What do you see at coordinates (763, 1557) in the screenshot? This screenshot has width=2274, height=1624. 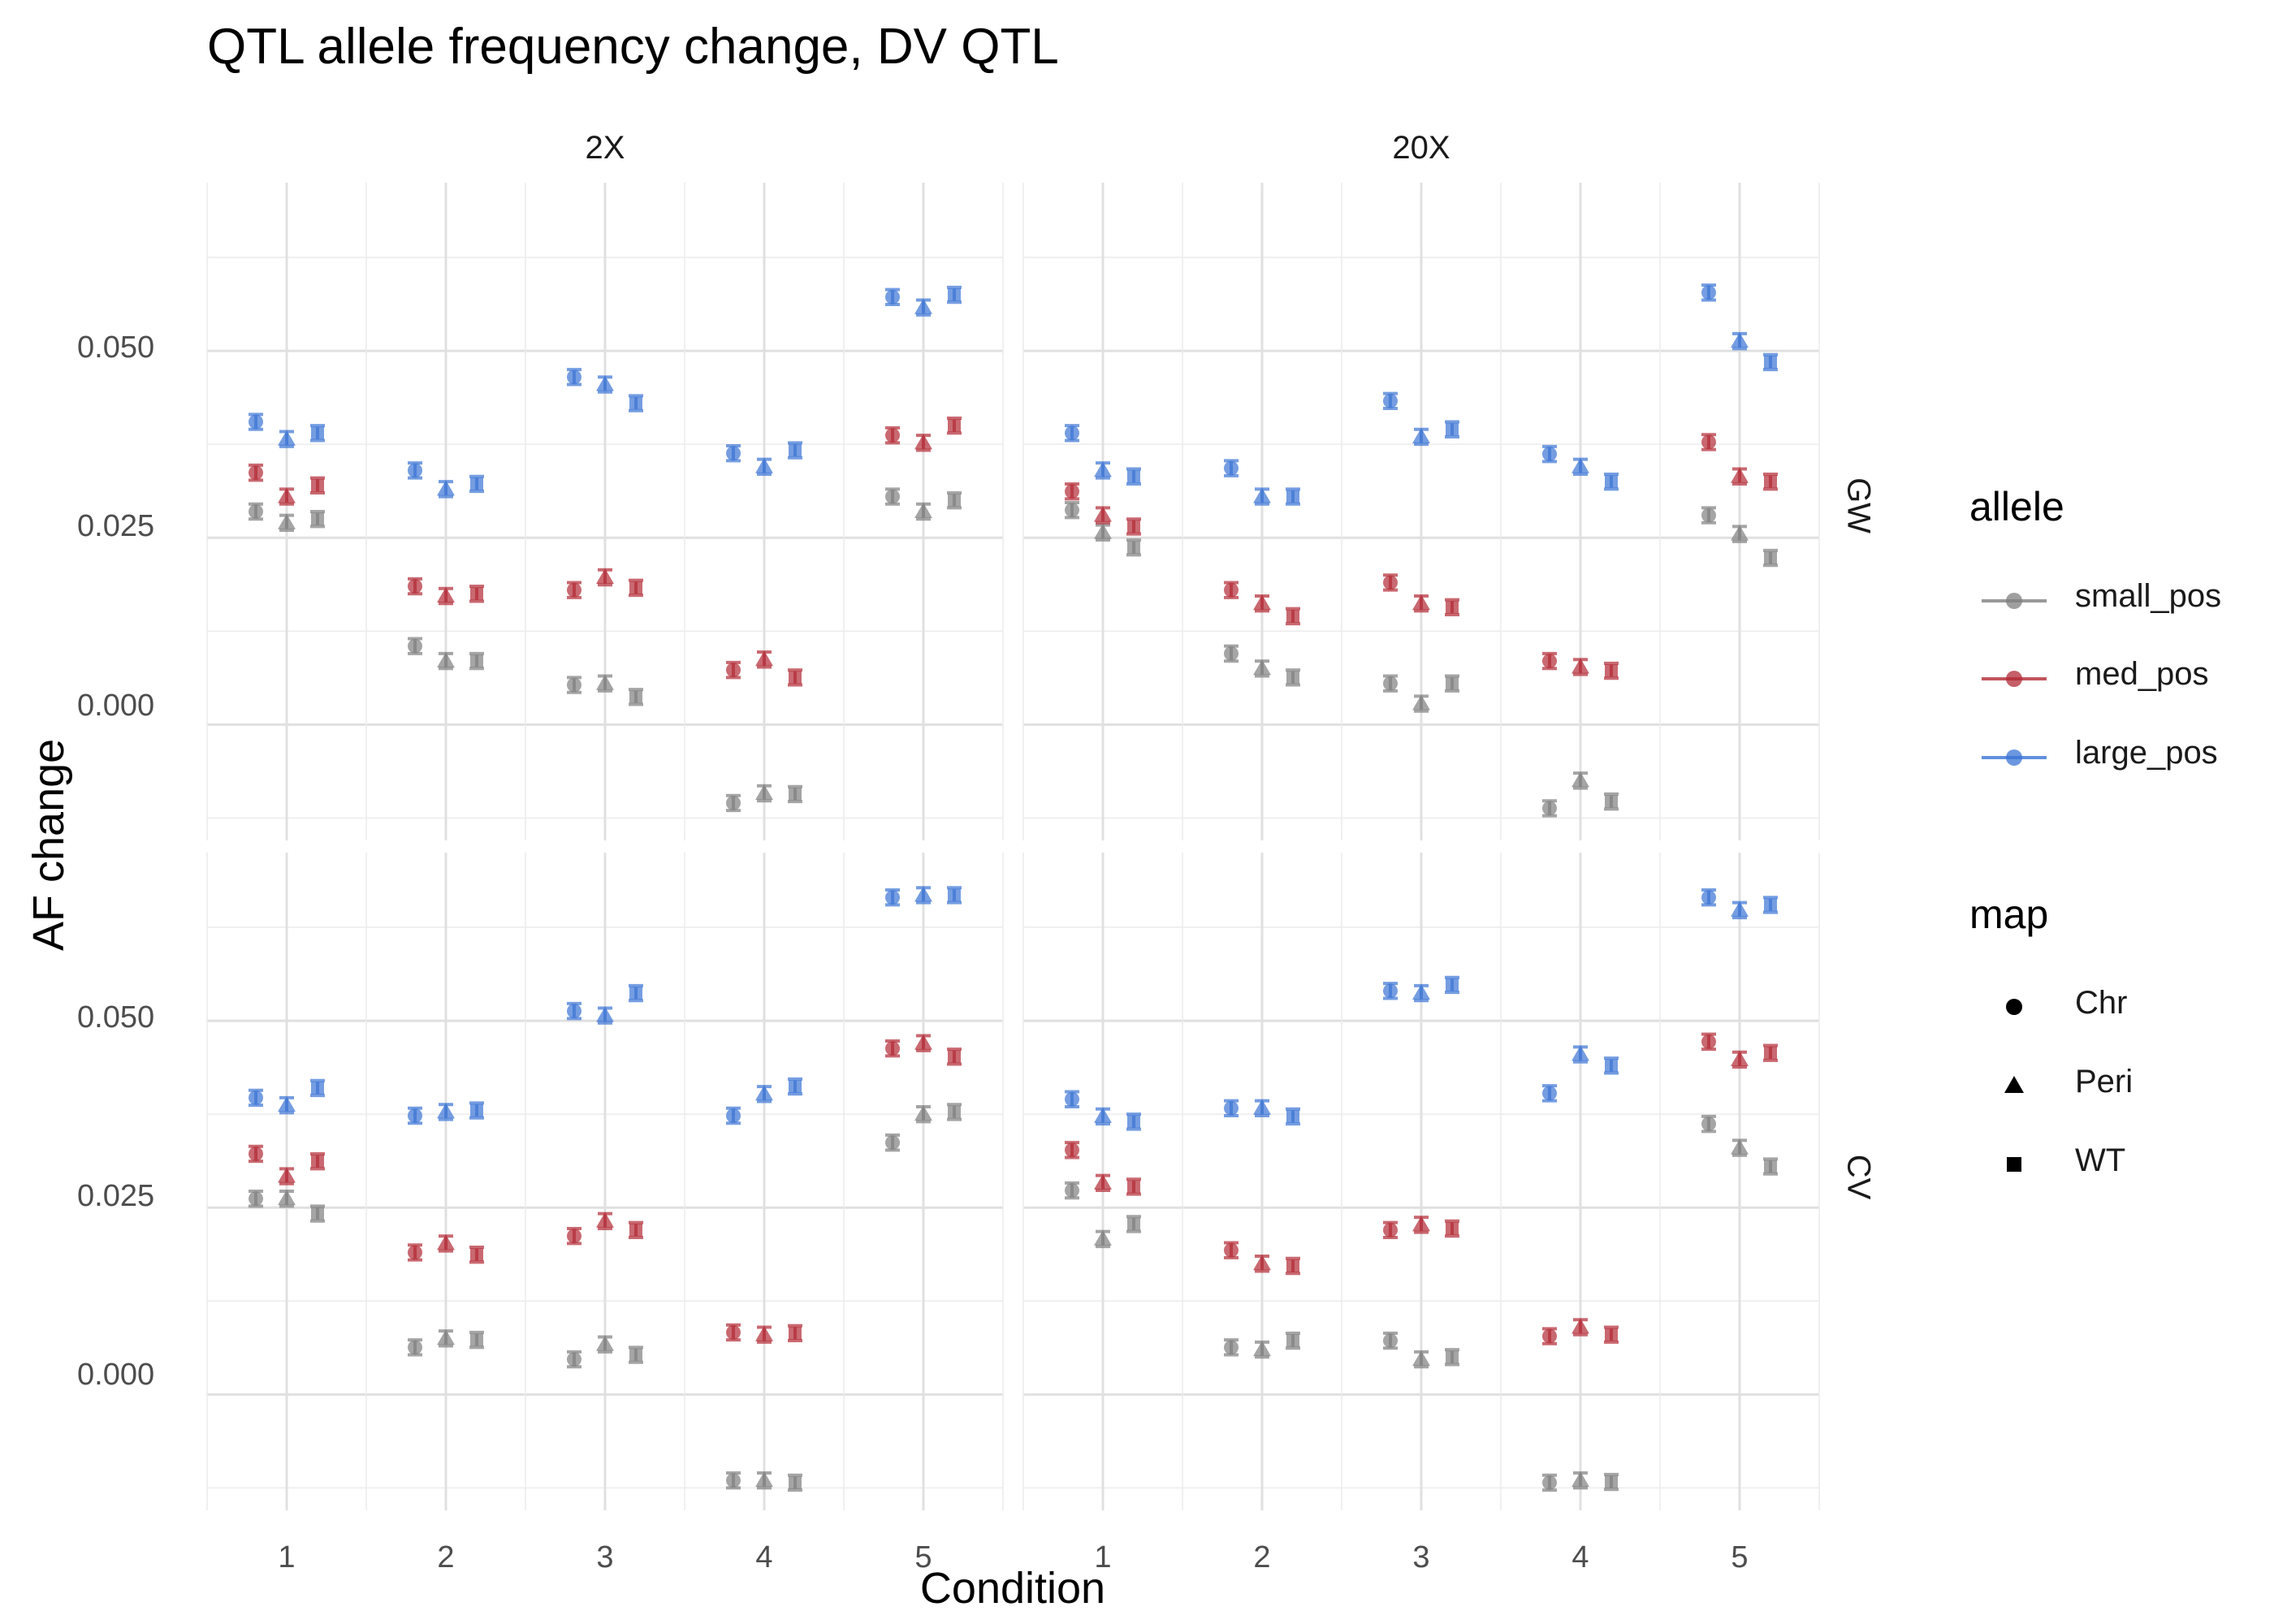 I see `x-tick-label: 4` at bounding box center [763, 1557].